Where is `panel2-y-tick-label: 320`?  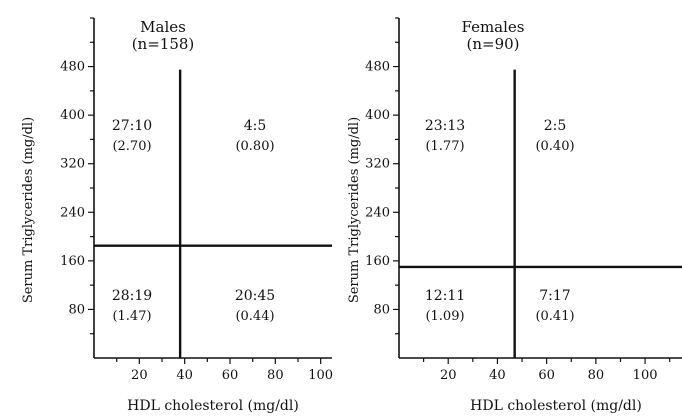
panel2-y-tick-label: 320 is located at coordinates (377, 164).